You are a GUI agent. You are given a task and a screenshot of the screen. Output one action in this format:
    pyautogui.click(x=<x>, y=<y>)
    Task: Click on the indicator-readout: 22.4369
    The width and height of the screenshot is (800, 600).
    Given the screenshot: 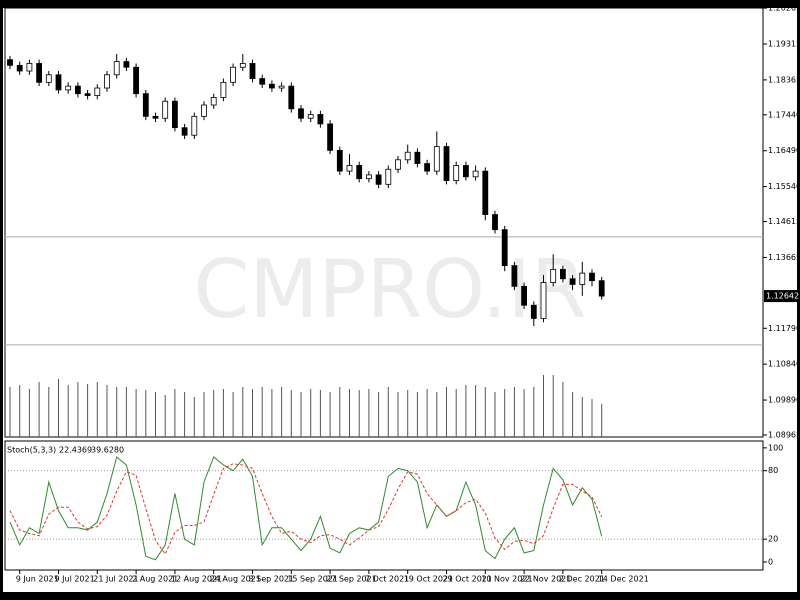 What is the action you would take?
    pyautogui.click(x=75, y=450)
    